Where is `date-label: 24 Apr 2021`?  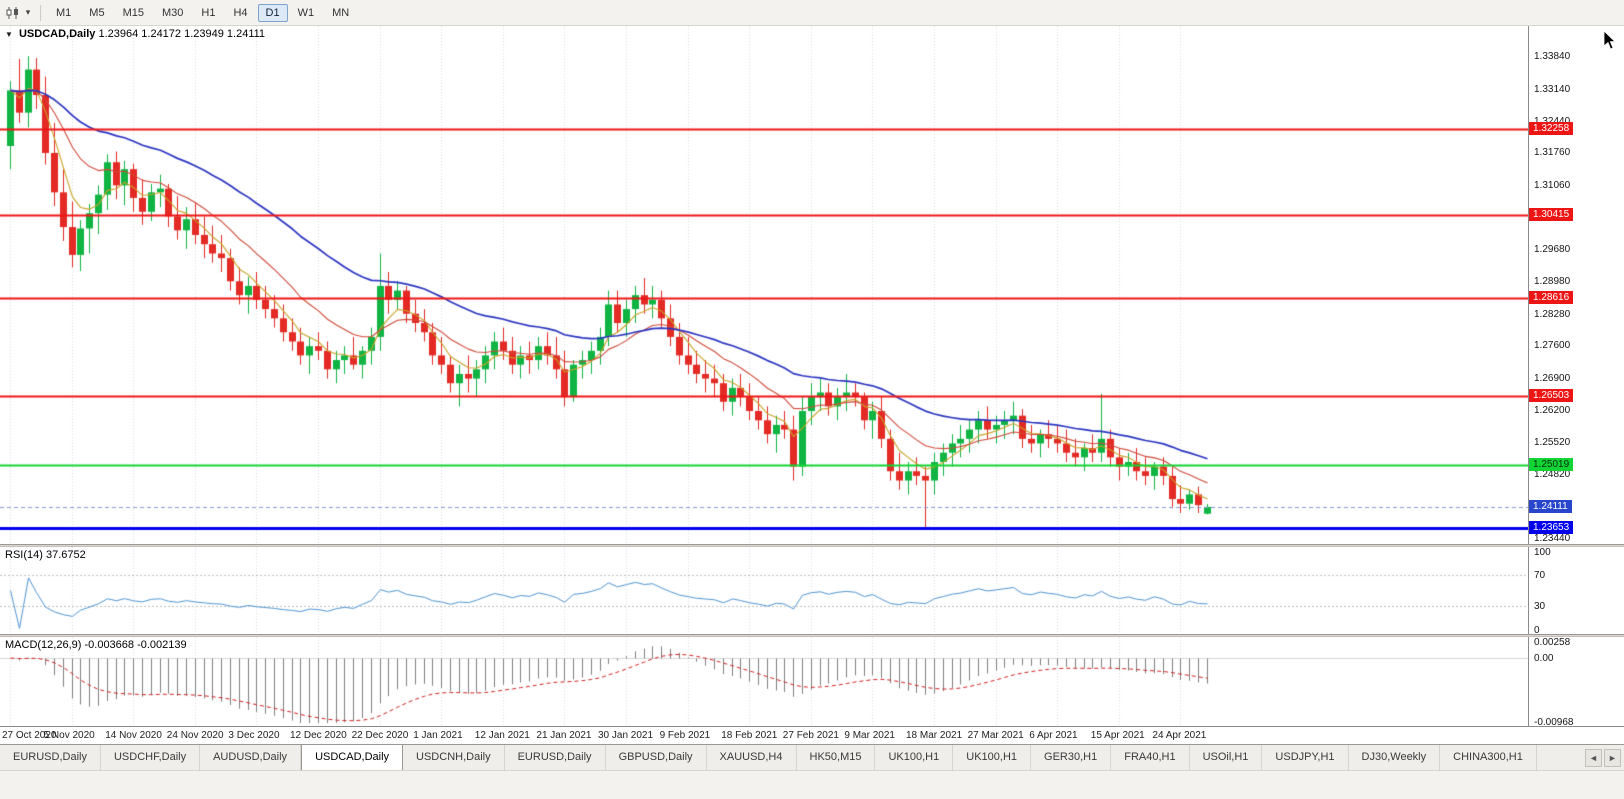
date-label: 24 Apr 2021 is located at coordinates (1179, 735).